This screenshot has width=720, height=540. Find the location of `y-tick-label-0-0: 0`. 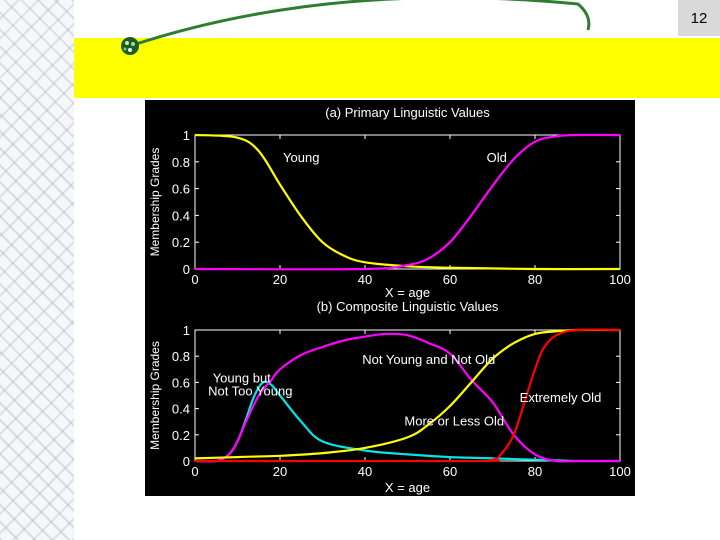

y-tick-label-0-0: 0 is located at coordinates (186, 269).